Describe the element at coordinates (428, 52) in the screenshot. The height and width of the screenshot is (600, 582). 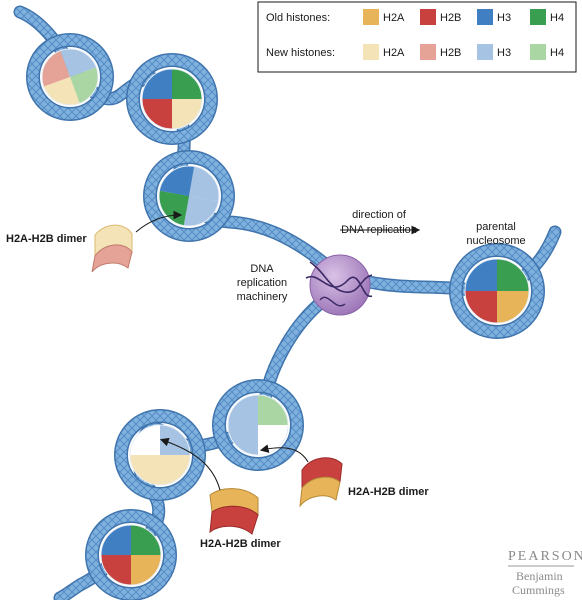
I see `legend-new-swatch-h2b` at that location.